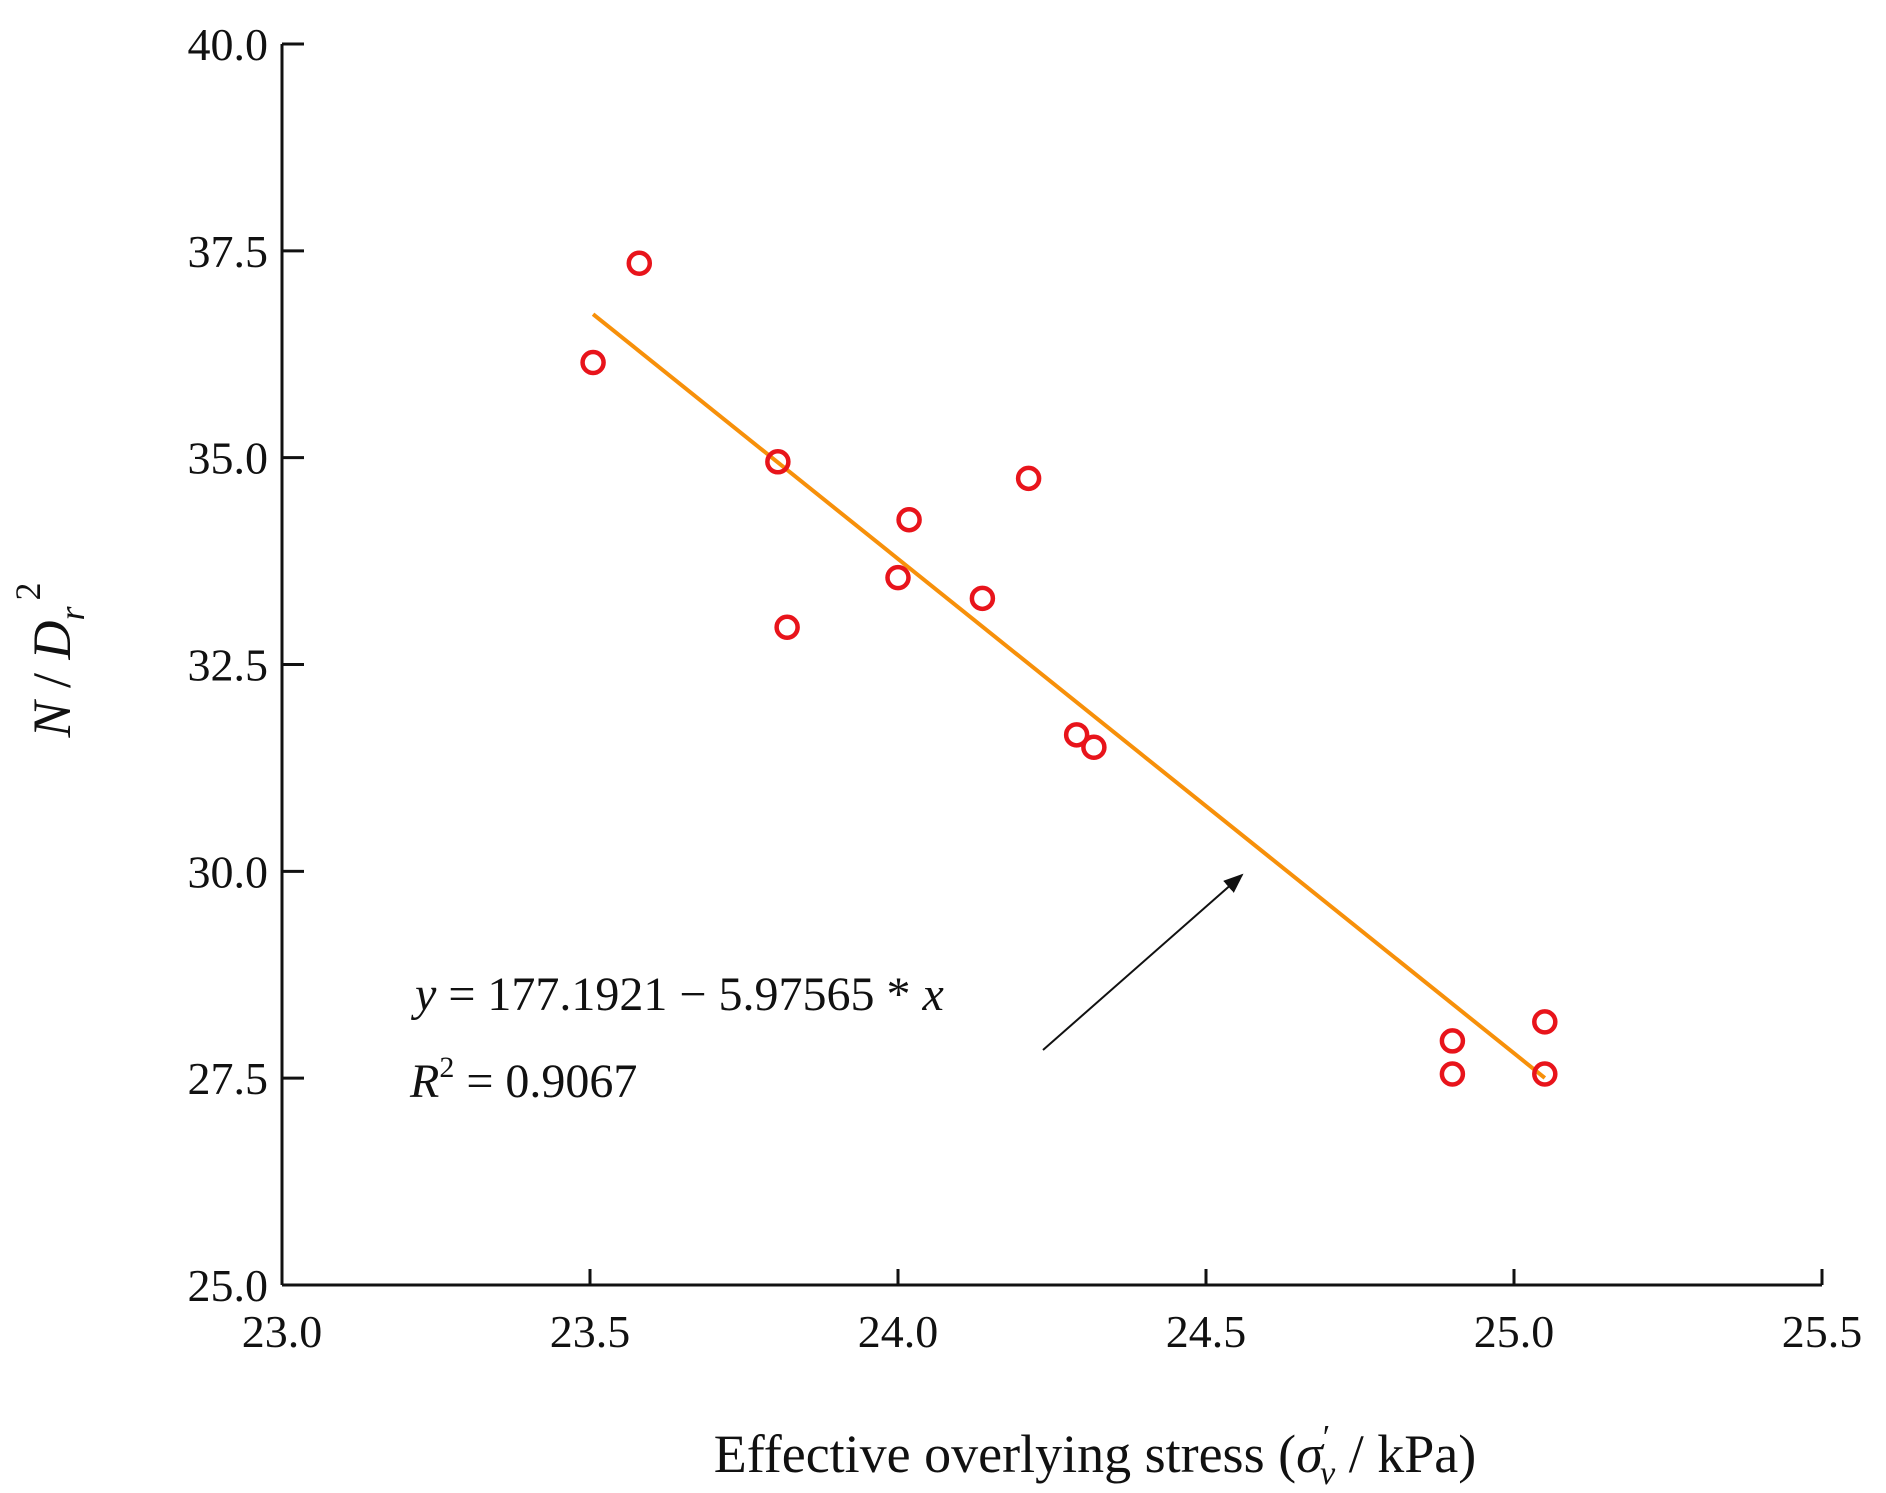 This screenshot has height=1493, width=1886. I want to click on x-tick-label: 23.5, so click(590, 1331).